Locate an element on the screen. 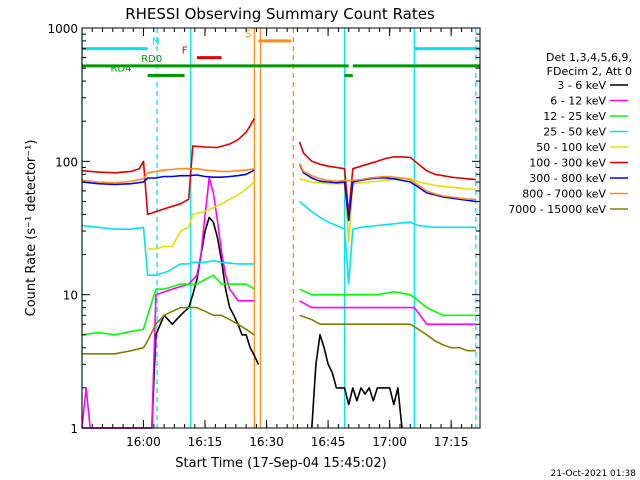 Image resolution: width=640 pixels, height=480 pixels. x-tick-label: 16:30 is located at coordinates (266, 442).